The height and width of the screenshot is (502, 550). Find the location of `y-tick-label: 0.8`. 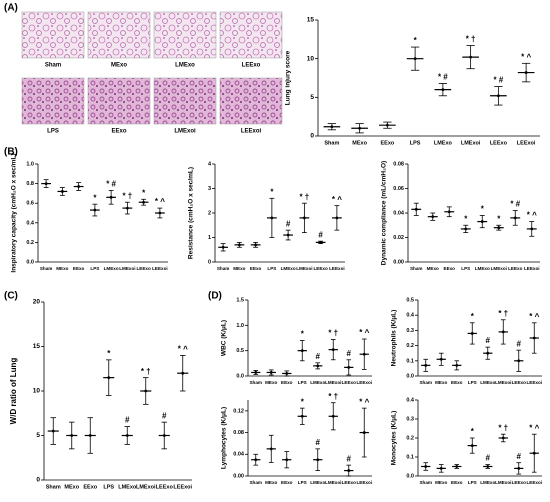

y-tick-label: 0.8 is located at coordinates (30, 184).